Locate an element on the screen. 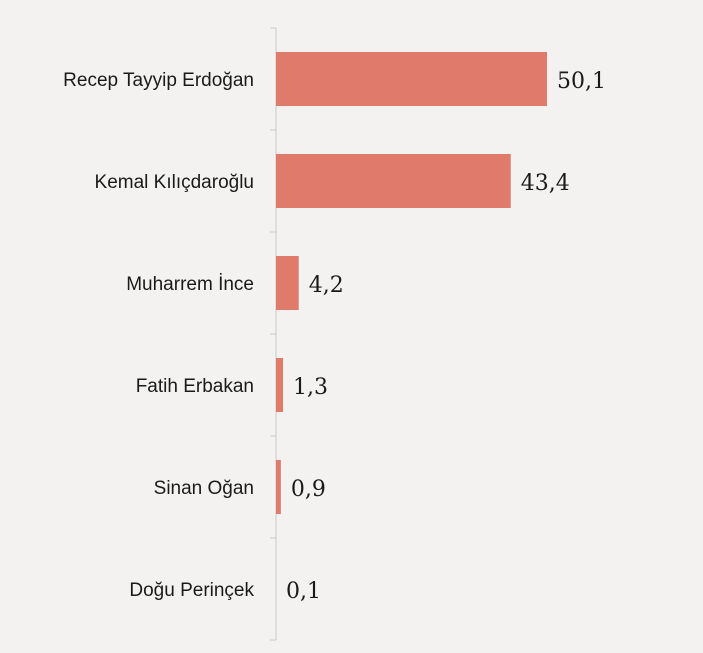 Image resolution: width=703 pixels, height=653 pixels. category-label: Recep Tayyip Erdoğan is located at coordinates (158, 80).